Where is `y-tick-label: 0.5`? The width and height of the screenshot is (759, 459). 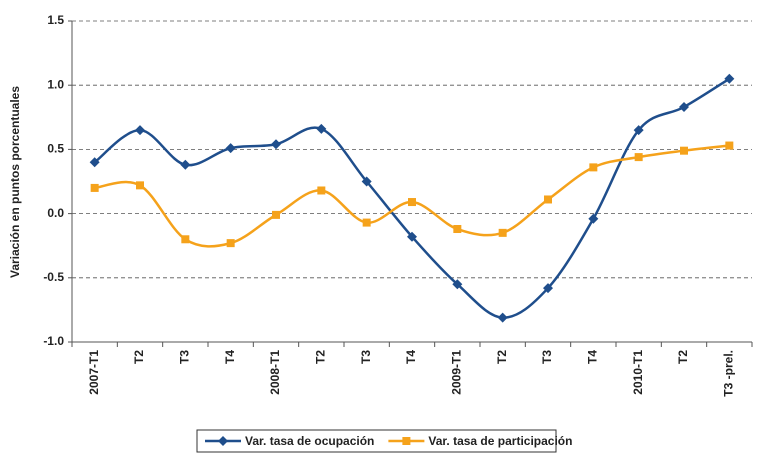
y-tick-label: 0.5 is located at coordinates (55, 149).